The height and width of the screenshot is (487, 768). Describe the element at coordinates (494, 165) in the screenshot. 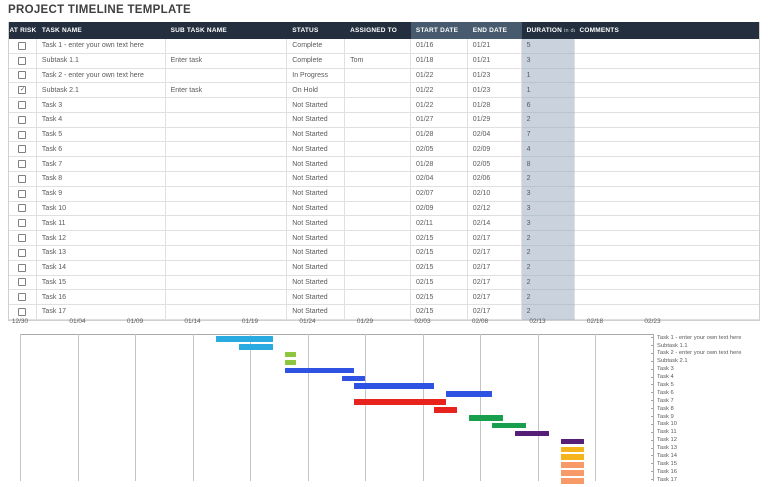

I see `cell-end: 02/05` at that location.